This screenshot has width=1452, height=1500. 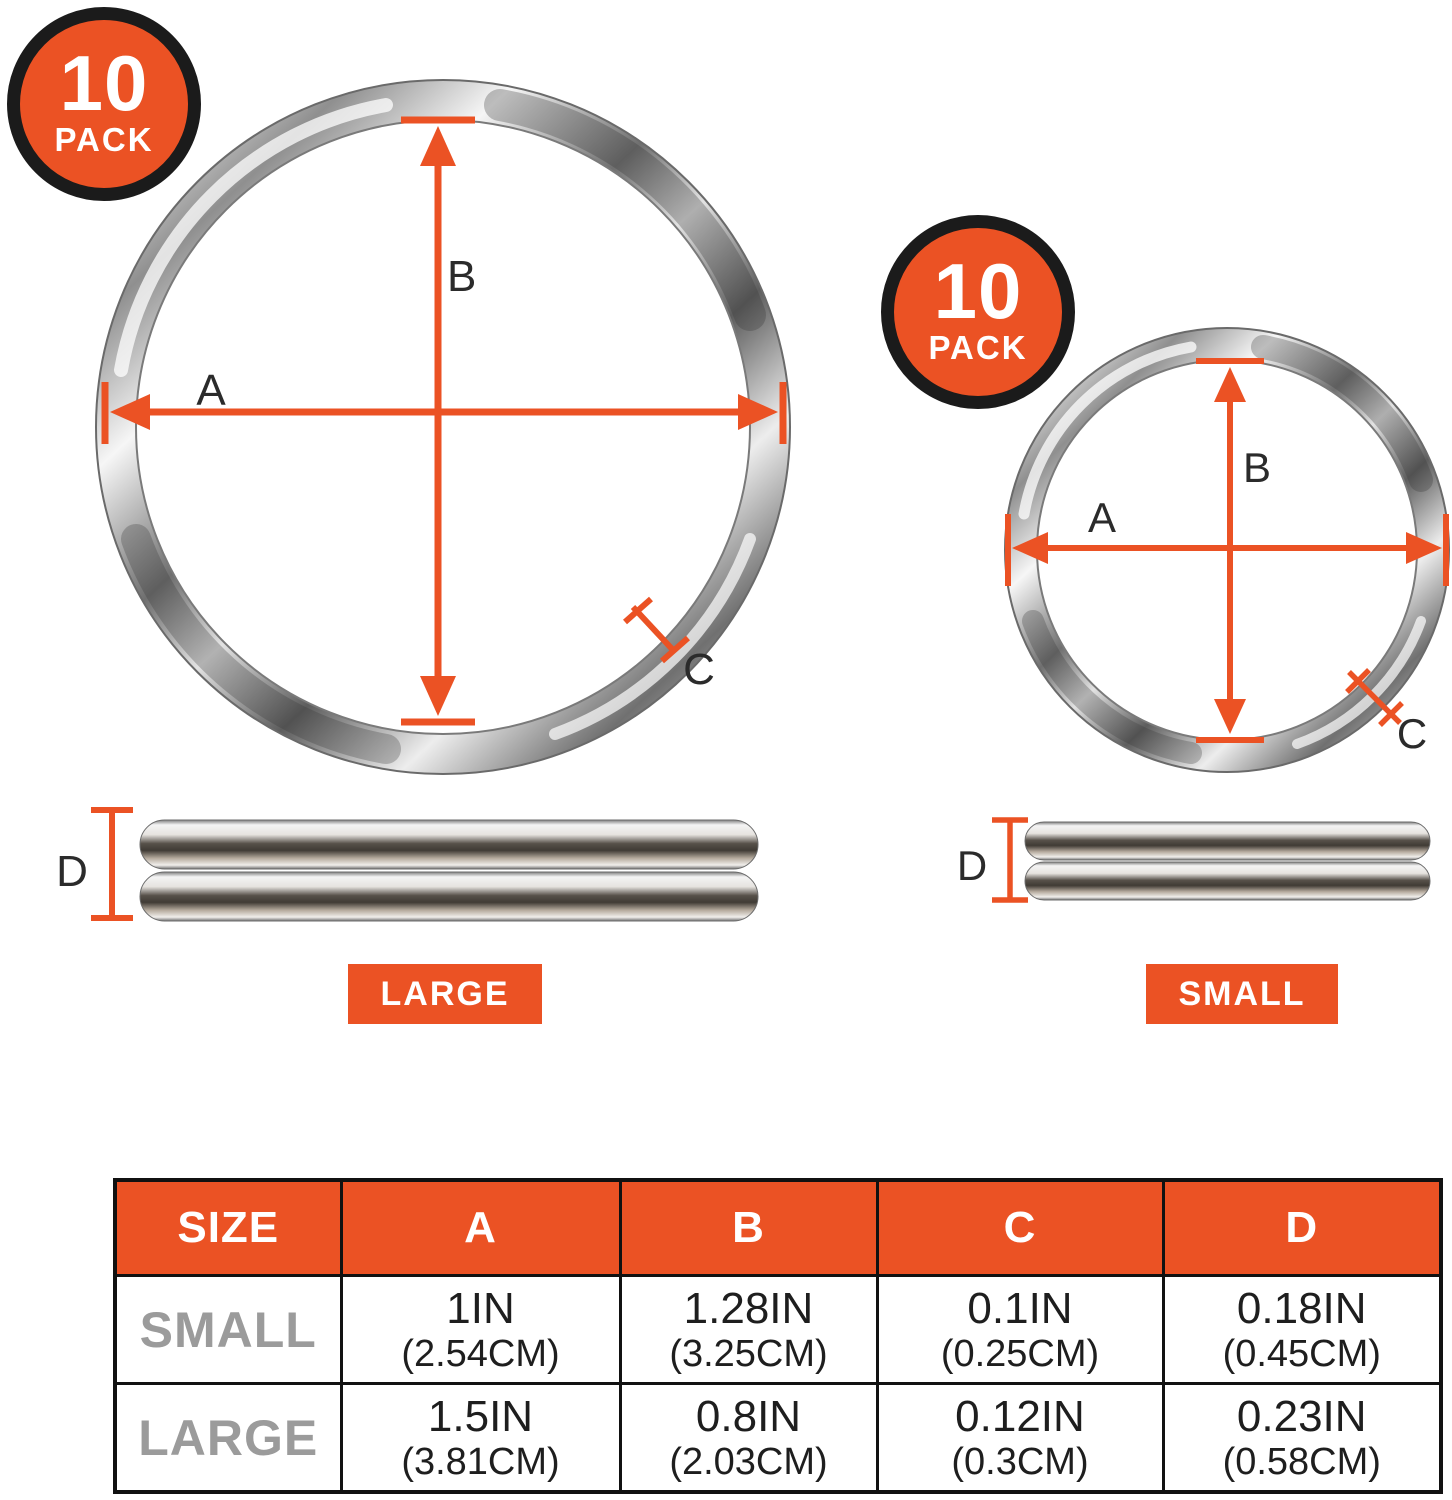 I want to click on dim-arrow-b-large: B, so click(x=438, y=421).